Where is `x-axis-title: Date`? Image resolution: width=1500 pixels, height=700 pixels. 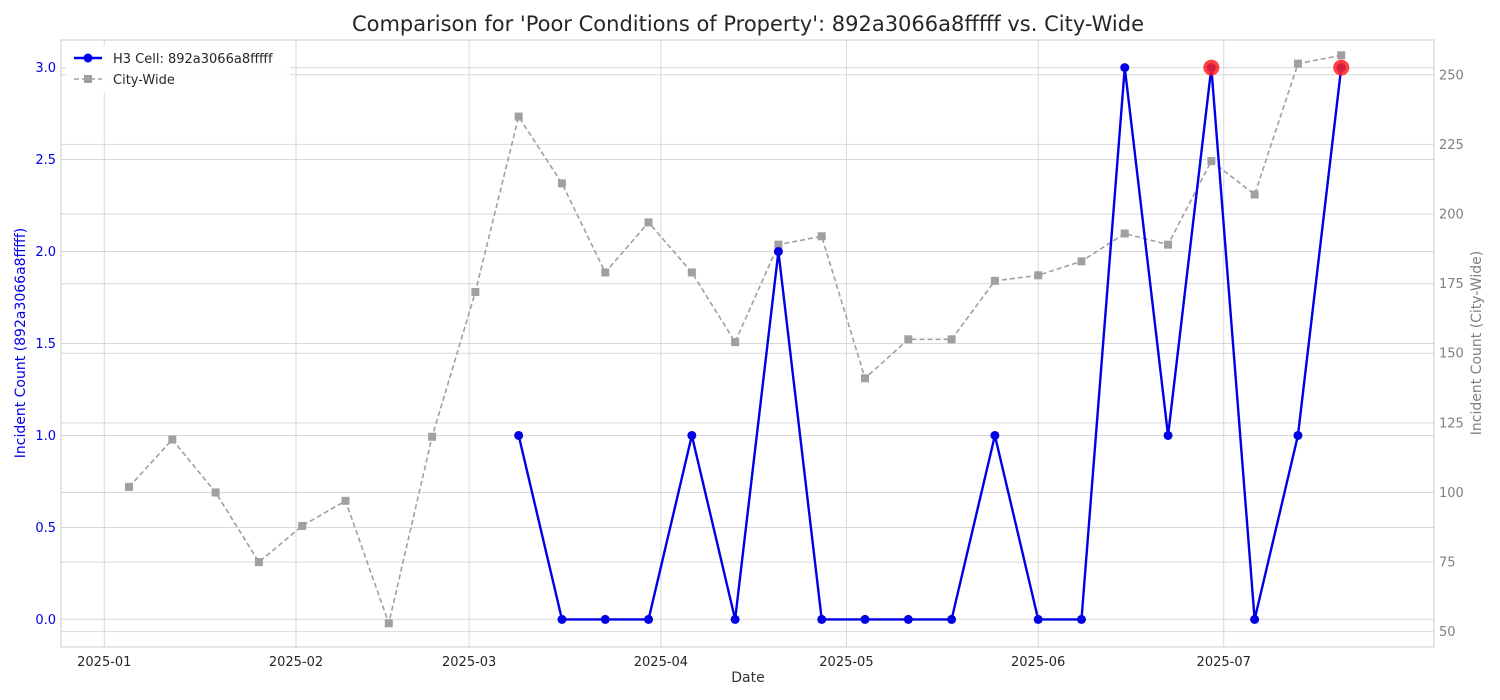 x-axis-title: Date is located at coordinates (747, 678).